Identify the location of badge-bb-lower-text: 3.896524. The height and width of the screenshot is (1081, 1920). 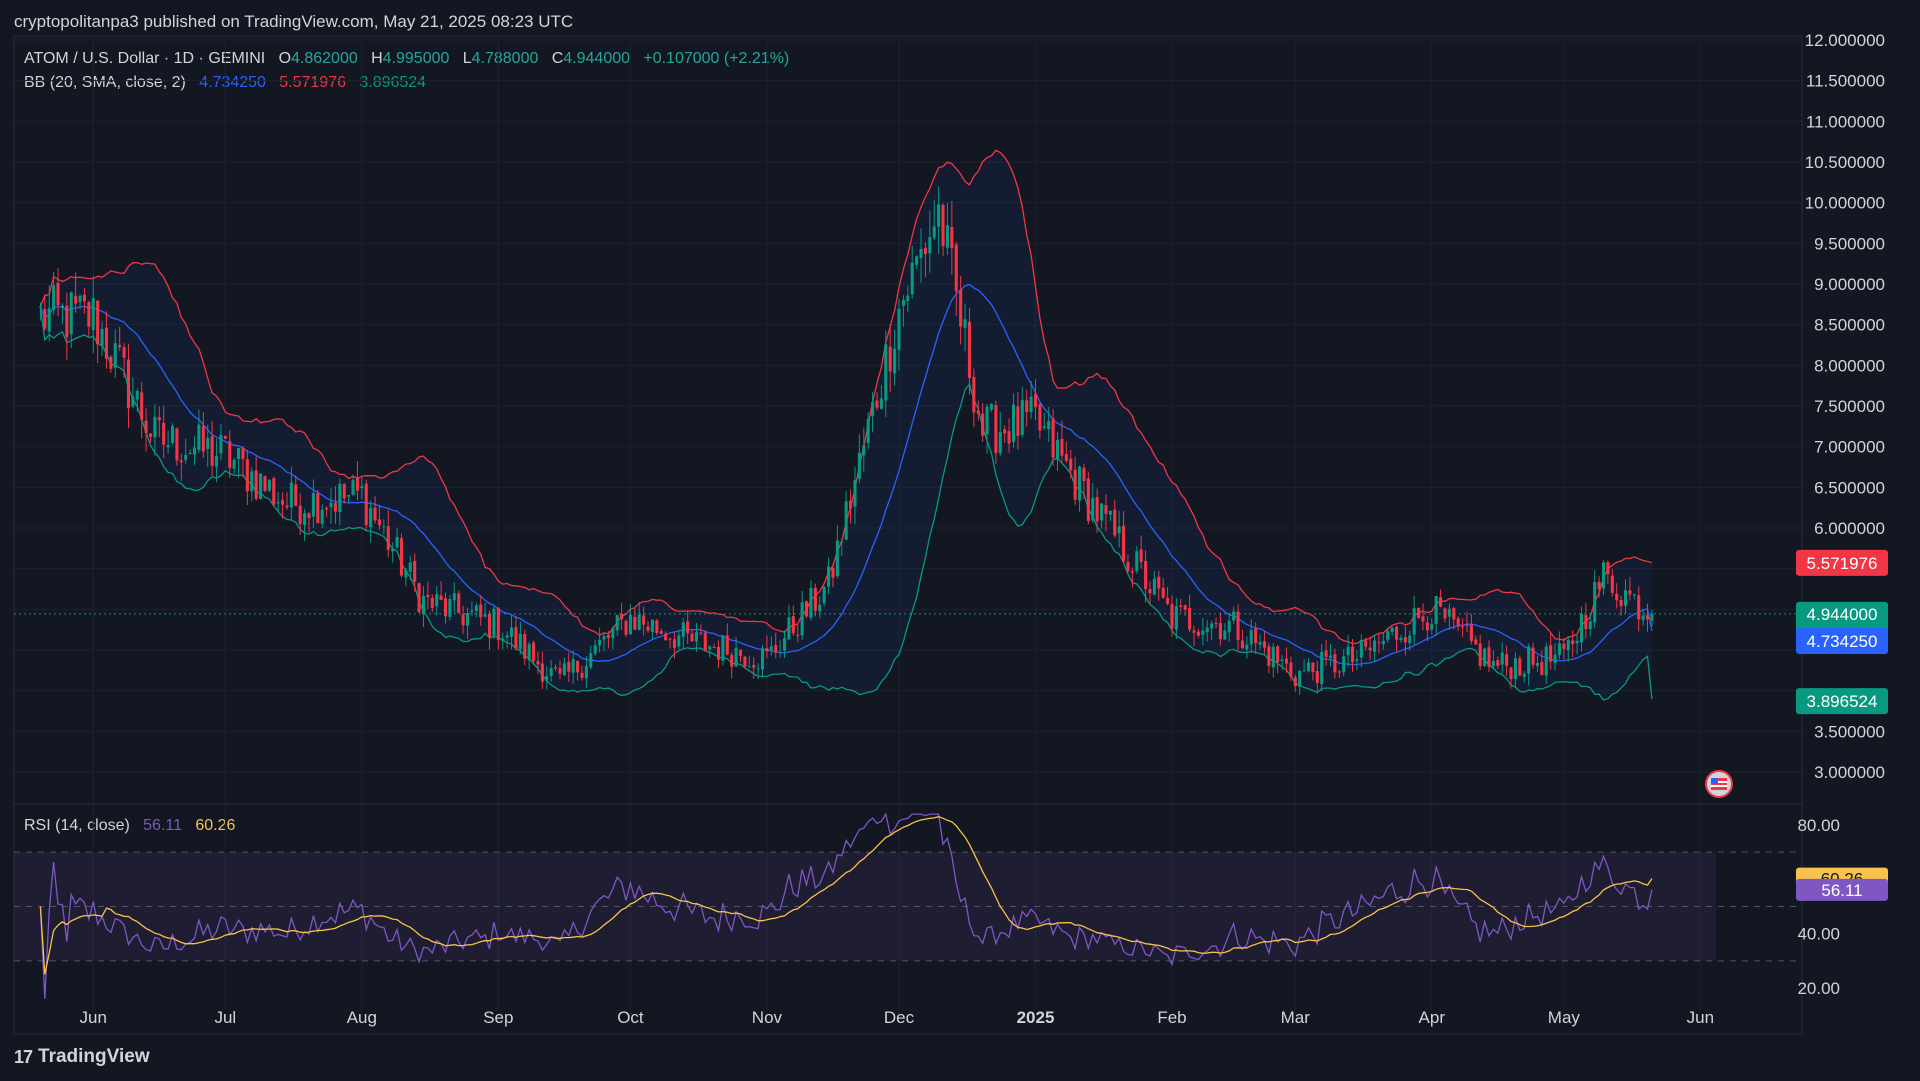
(1842, 701).